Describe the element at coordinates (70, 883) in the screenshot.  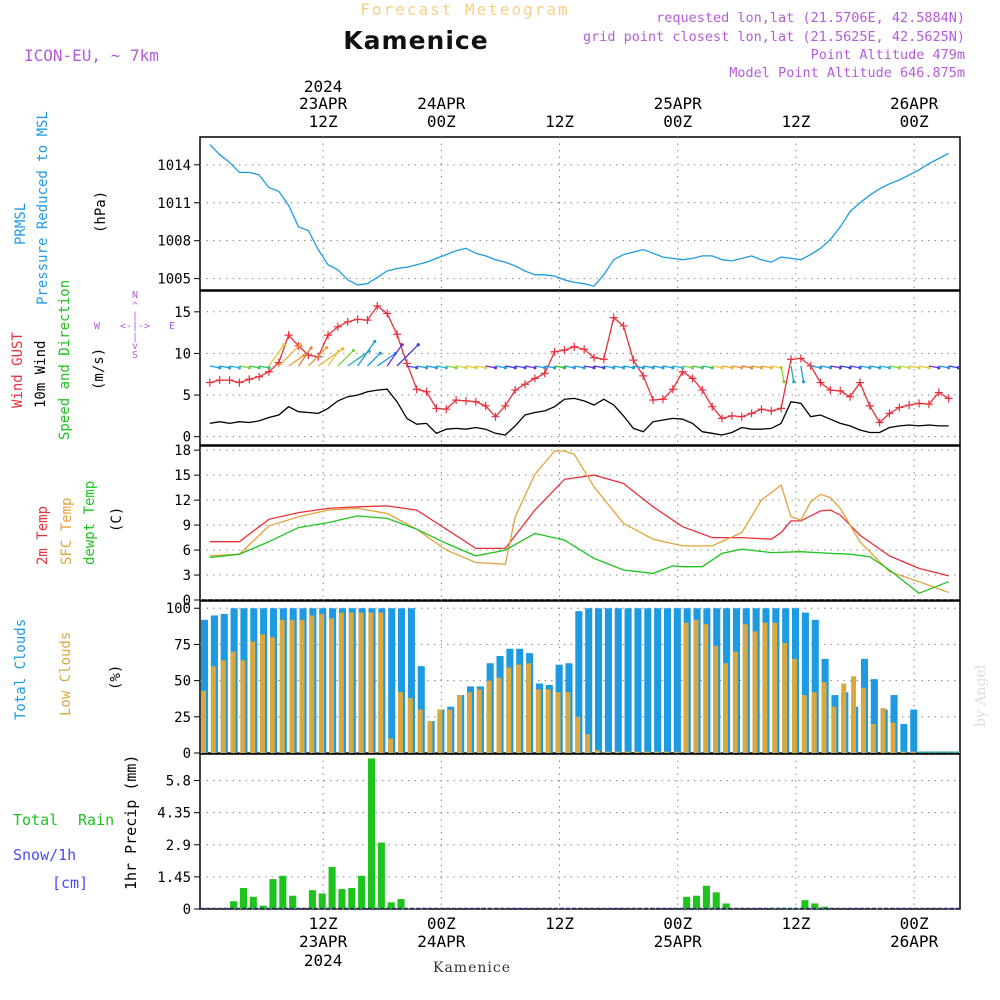
I see `svg-text: [cm]` at that location.